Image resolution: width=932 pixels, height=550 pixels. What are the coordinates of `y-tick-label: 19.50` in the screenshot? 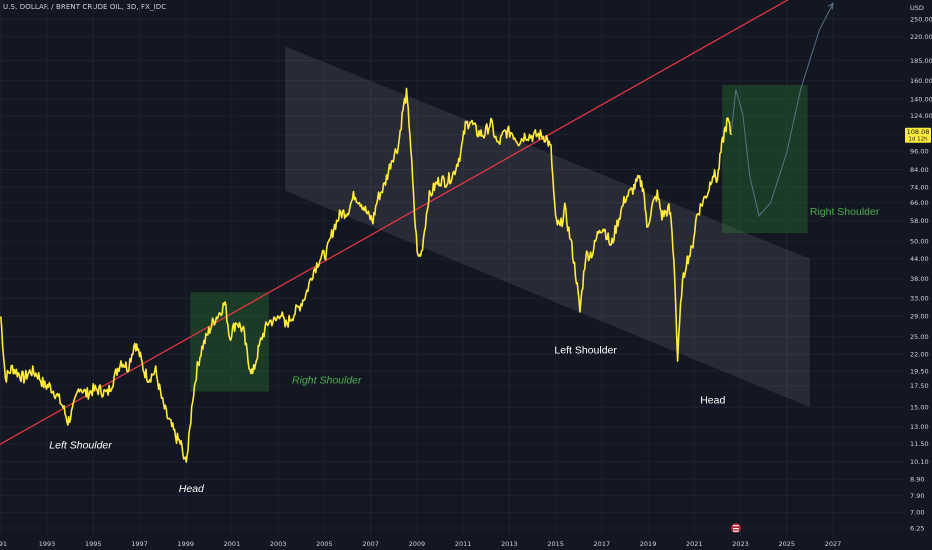 It's located at (919, 371).